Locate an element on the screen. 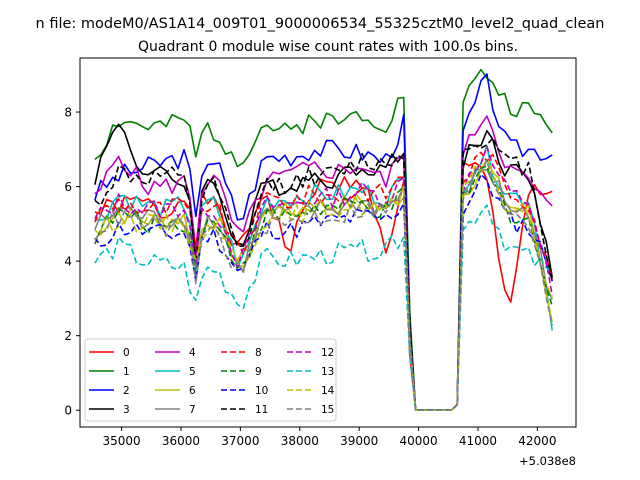  y-tick-label: 4 is located at coordinates (68, 262).